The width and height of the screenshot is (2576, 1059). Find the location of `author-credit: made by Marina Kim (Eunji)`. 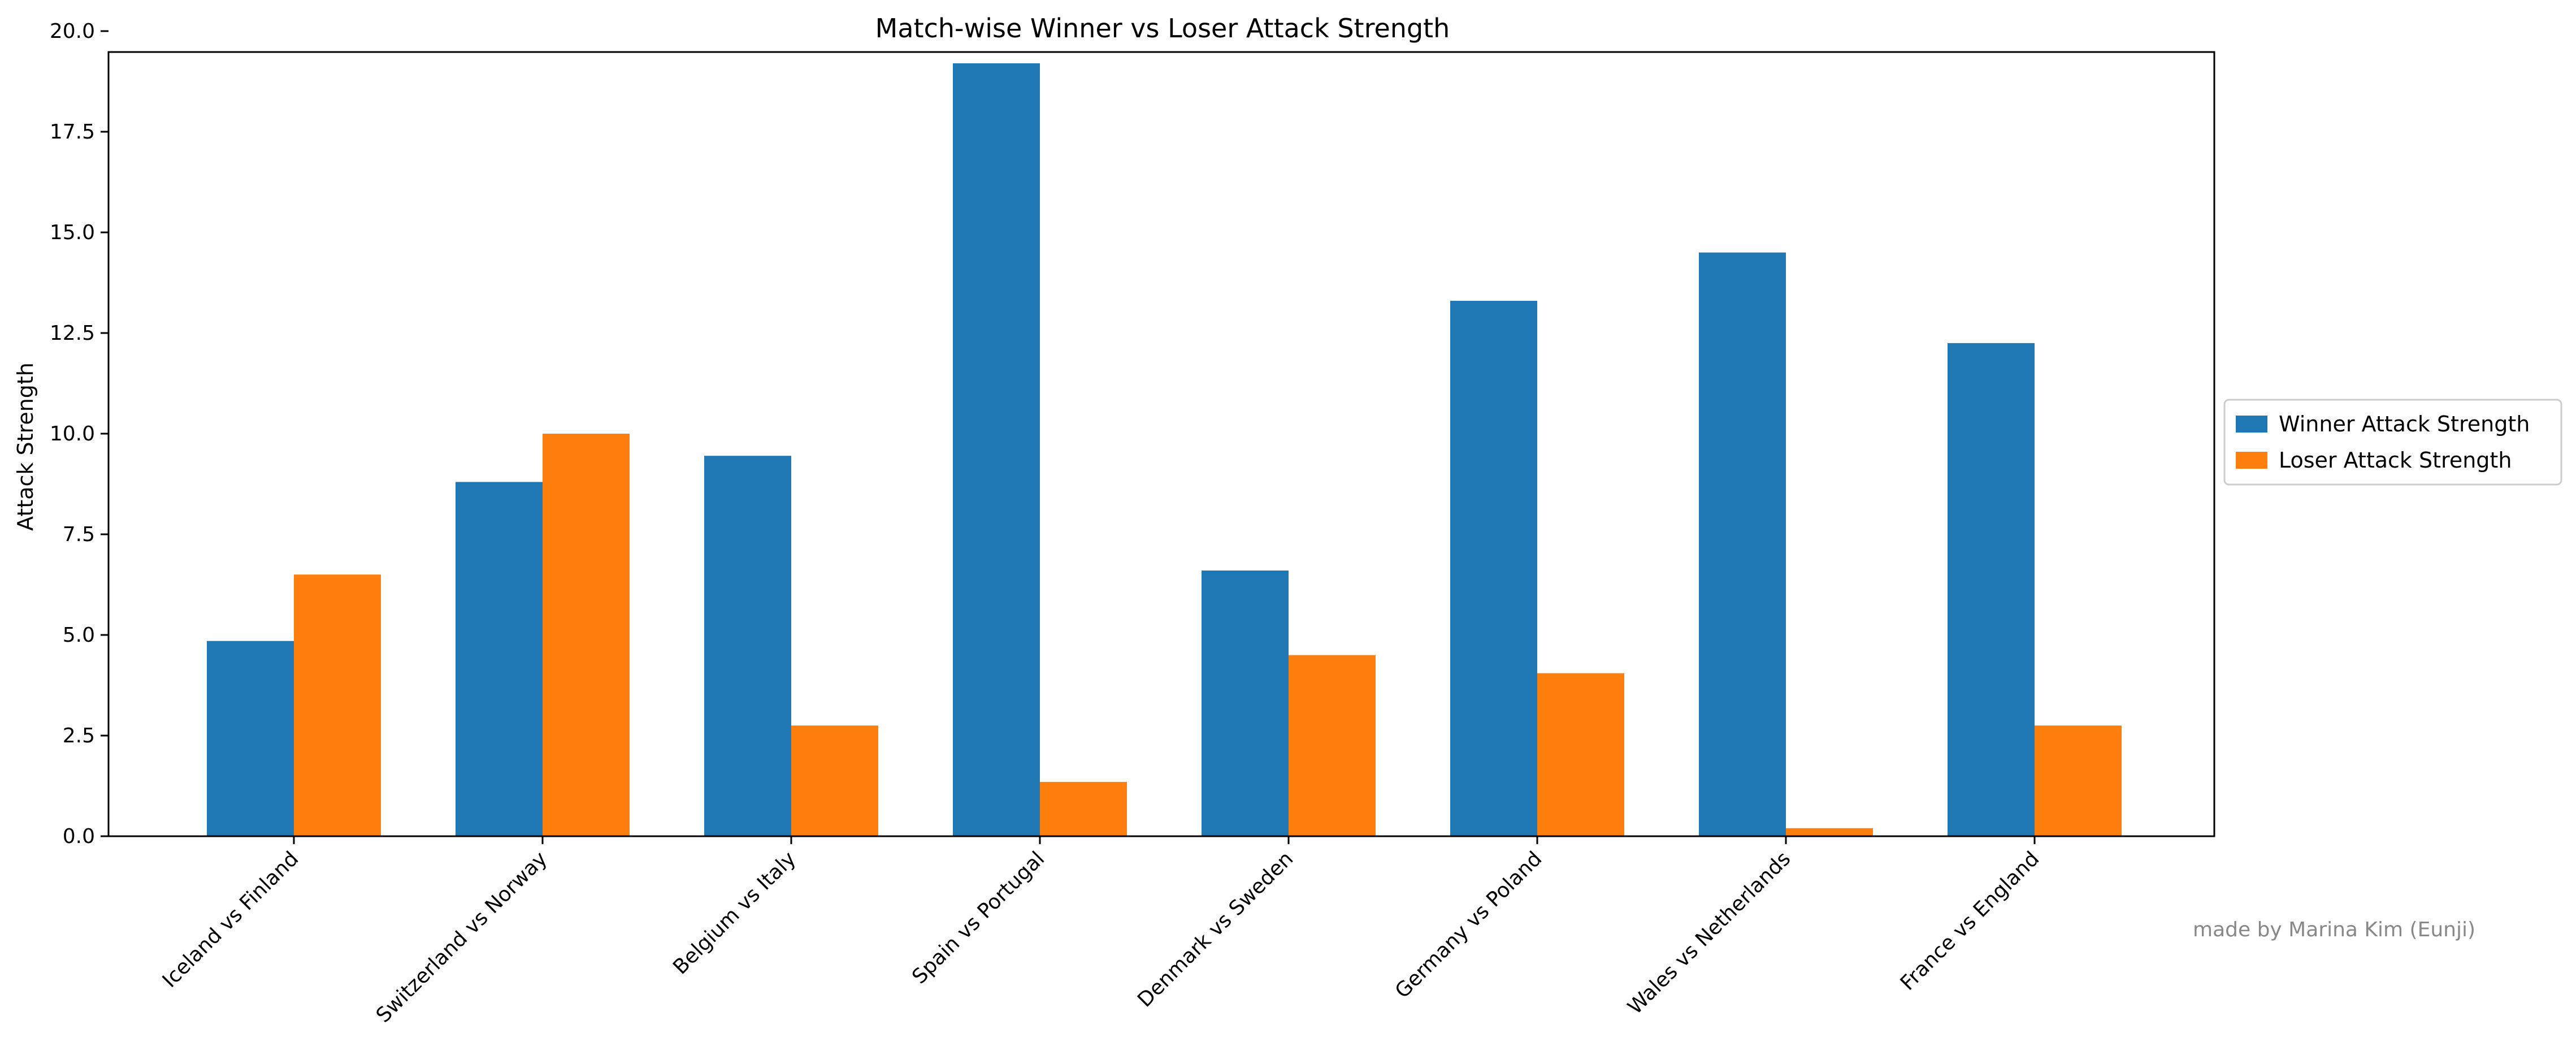

author-credit: made by Marina Kim (Eunji) is located at coordinates (2334, 930).